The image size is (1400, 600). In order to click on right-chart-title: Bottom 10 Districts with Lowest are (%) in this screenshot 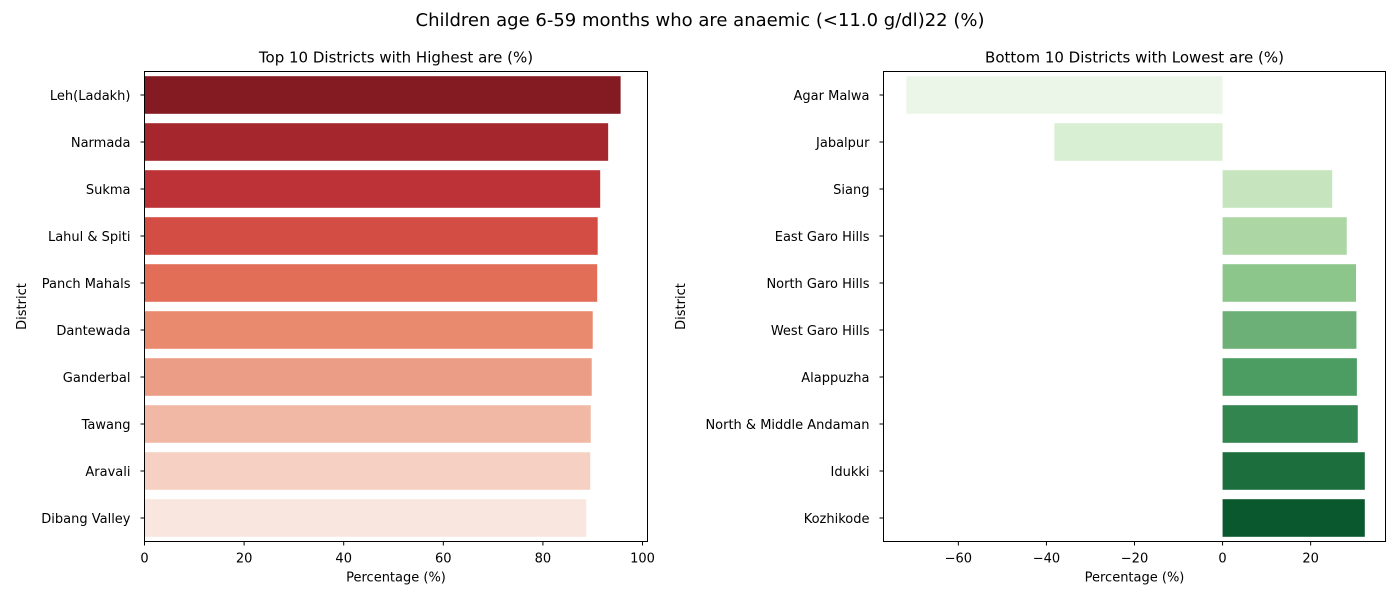, I will do `click(1134, 58)`.